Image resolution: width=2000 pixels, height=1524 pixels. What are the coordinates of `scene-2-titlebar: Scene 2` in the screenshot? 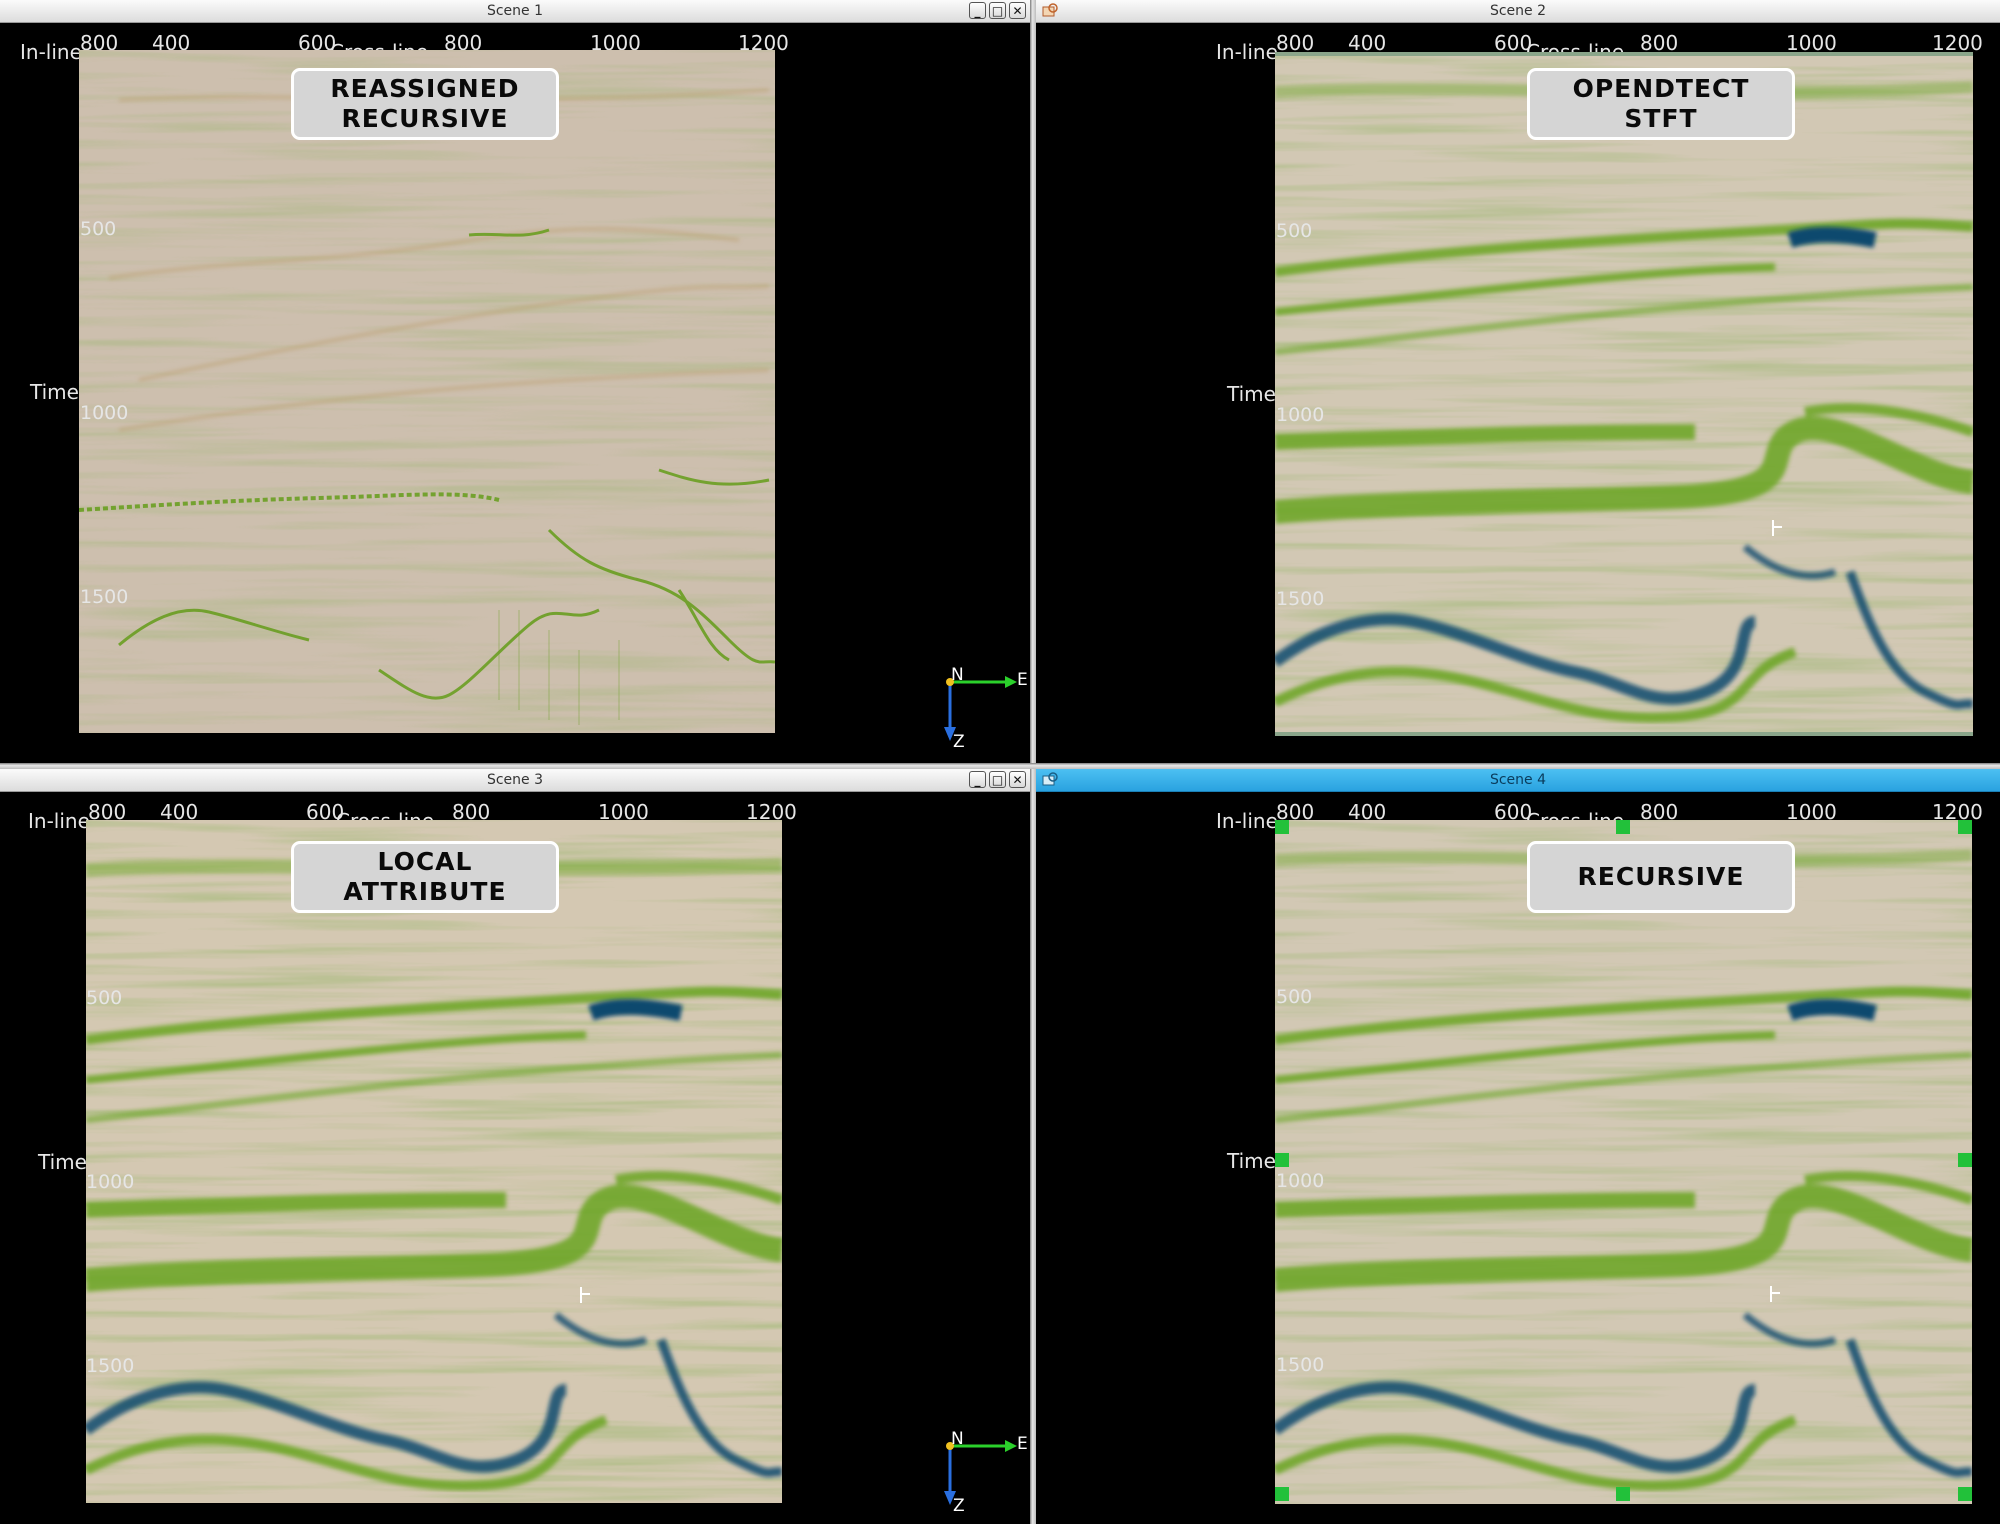 It's located at (1518, 11).